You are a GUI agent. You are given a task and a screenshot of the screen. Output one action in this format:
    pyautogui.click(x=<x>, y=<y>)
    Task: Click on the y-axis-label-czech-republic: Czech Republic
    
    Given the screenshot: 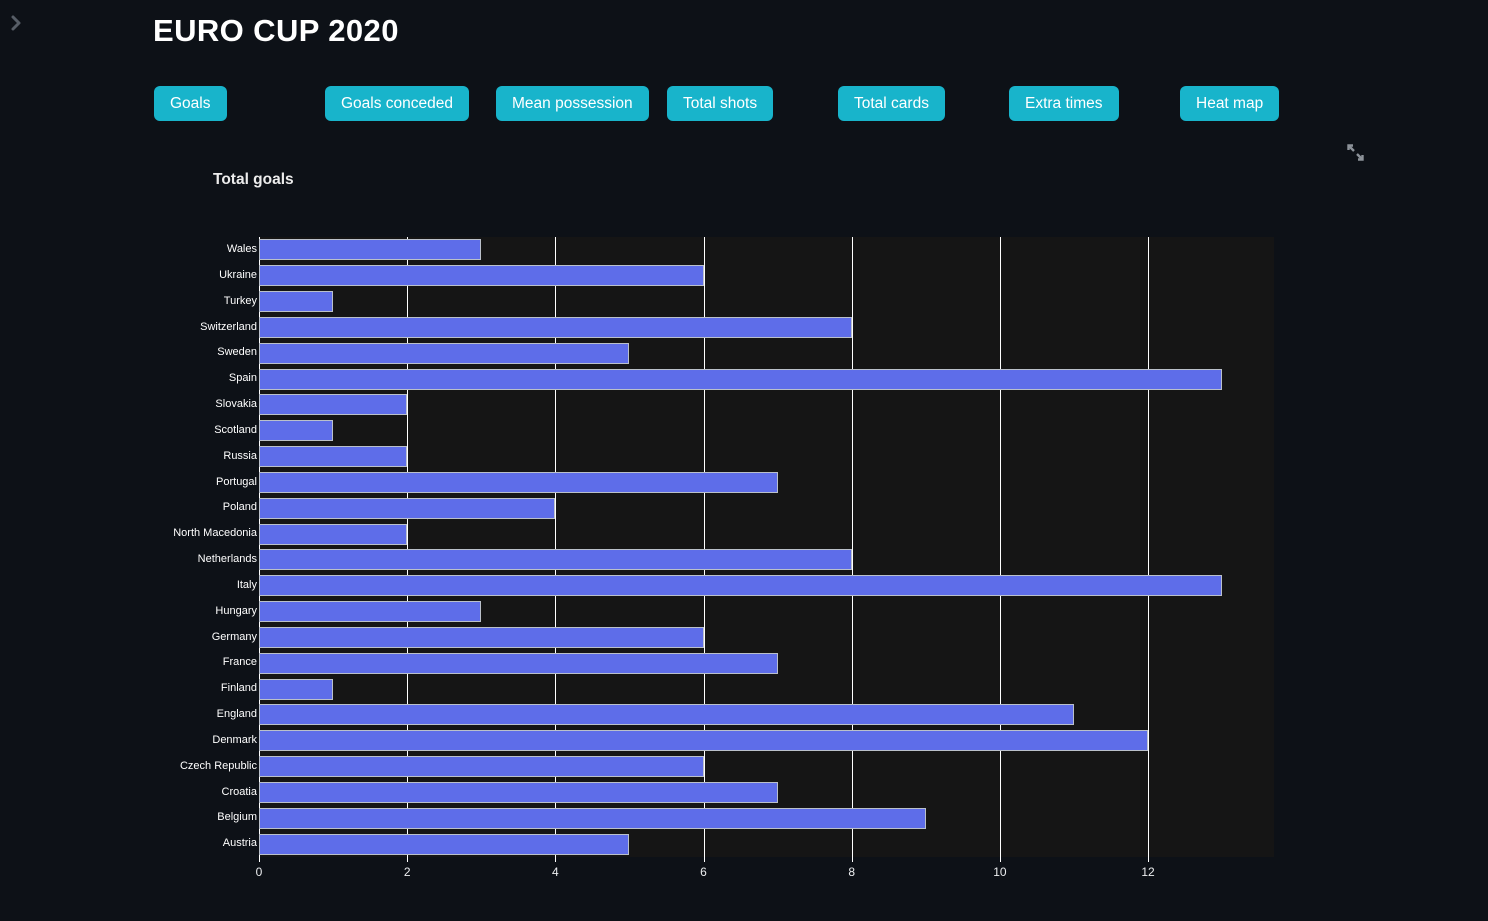 What is the action you would take?
    pyautogui.click(x=218, y=765)
    